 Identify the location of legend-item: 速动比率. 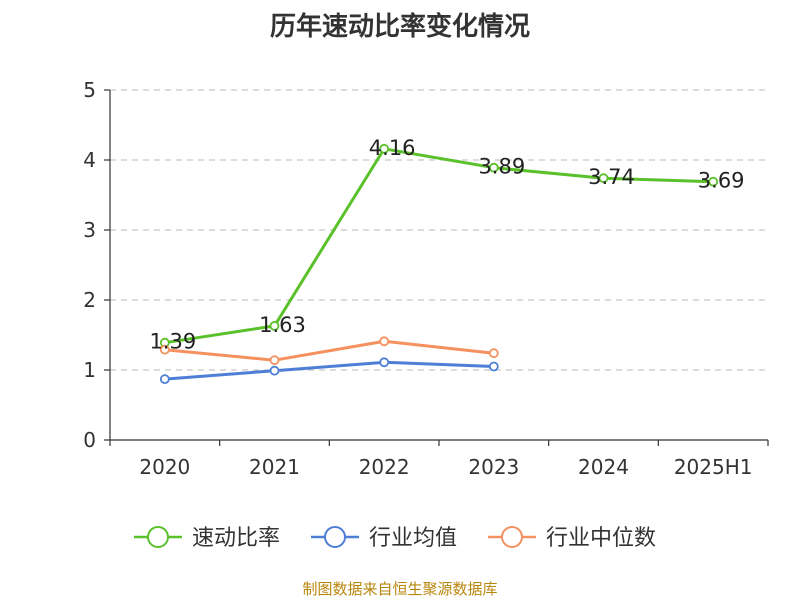
(207, 538).